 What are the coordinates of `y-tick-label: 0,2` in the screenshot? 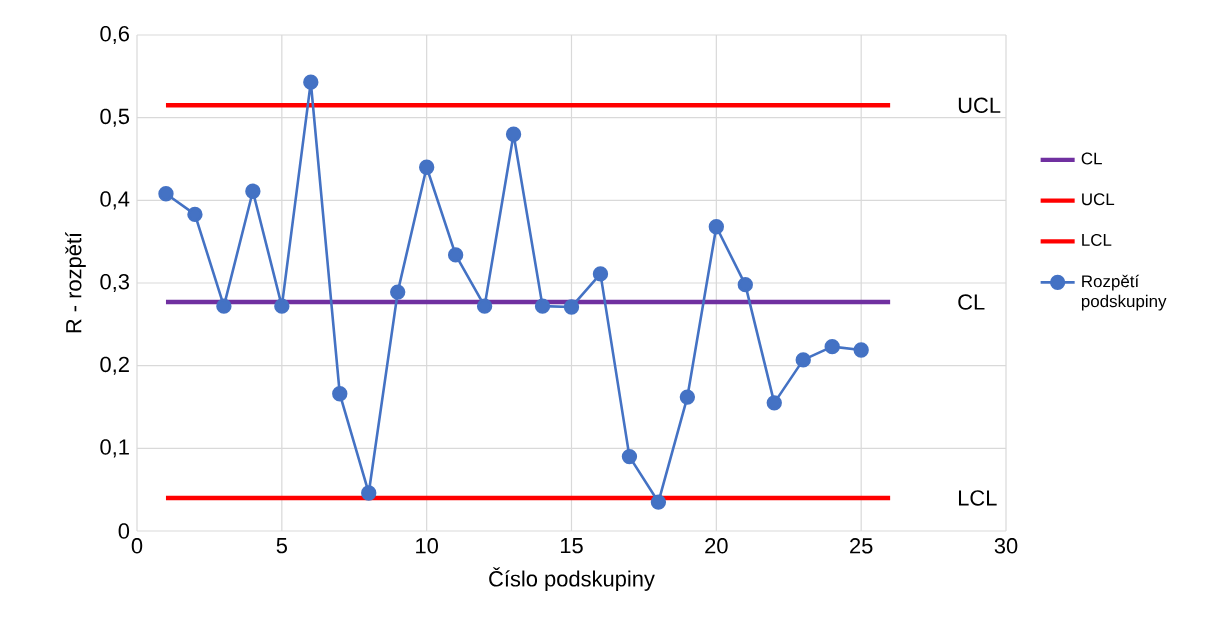 It's located at (114, 365).